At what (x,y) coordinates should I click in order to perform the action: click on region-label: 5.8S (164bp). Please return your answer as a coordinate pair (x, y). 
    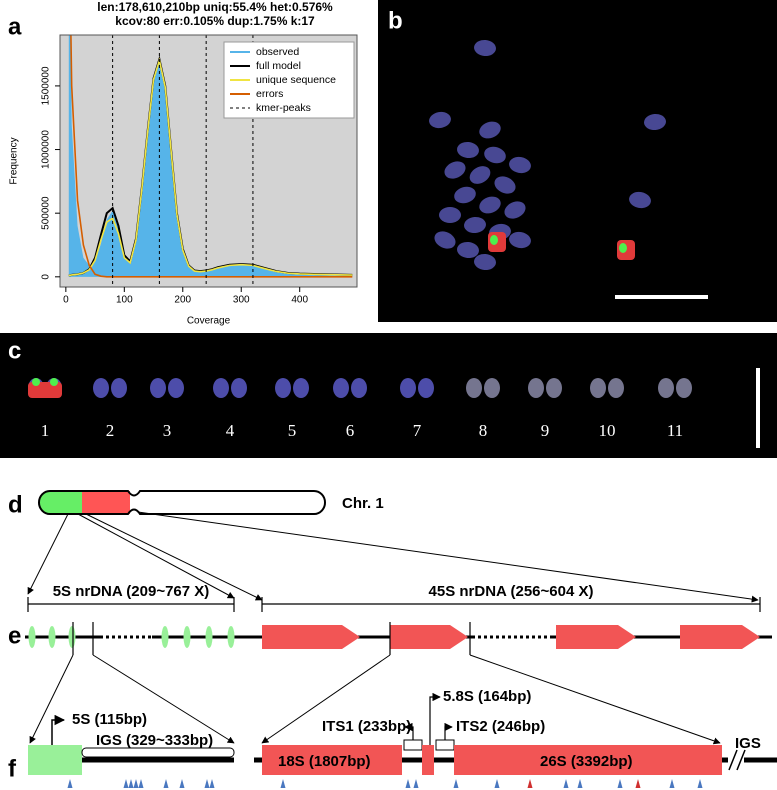
    Looking at the image, I should click on (487, 696).